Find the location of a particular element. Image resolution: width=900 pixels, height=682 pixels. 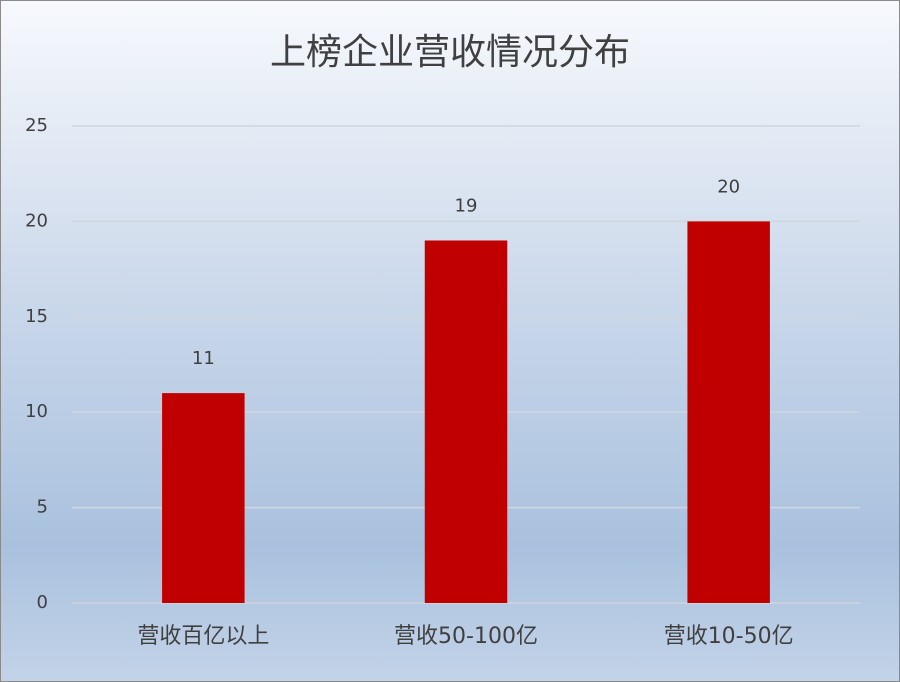

x-tick-label: 营收10-50亿 is located at coordinates (729, 636).